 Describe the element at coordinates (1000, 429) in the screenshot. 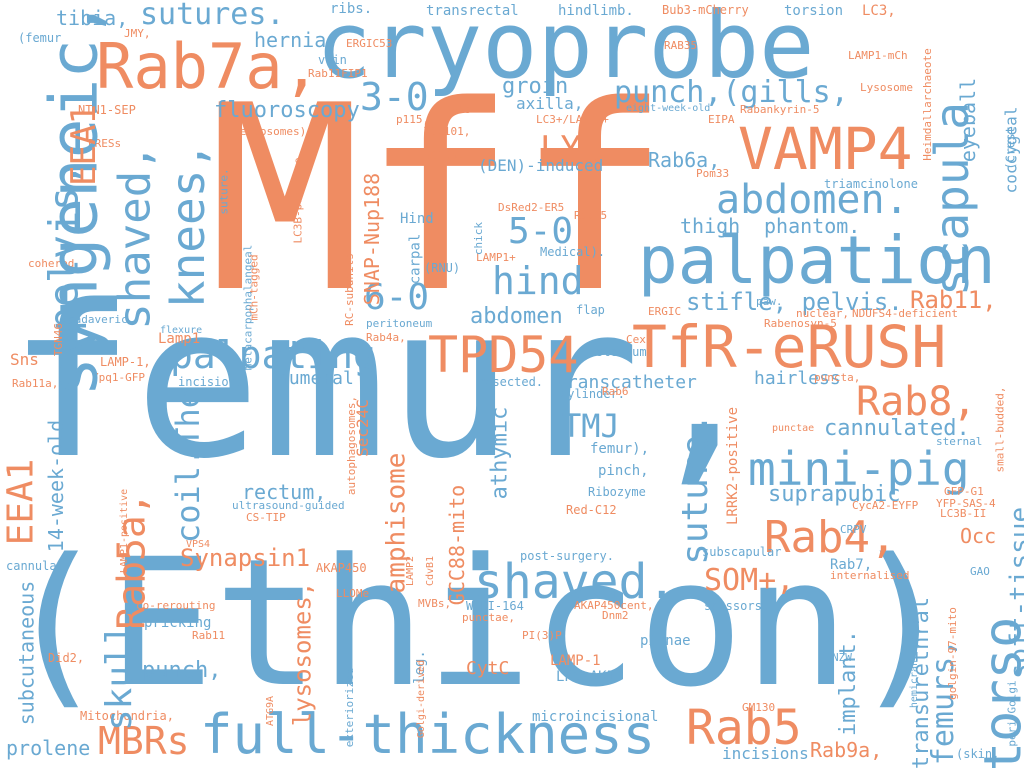

I see `cloud-word: small-budded,` at that location.